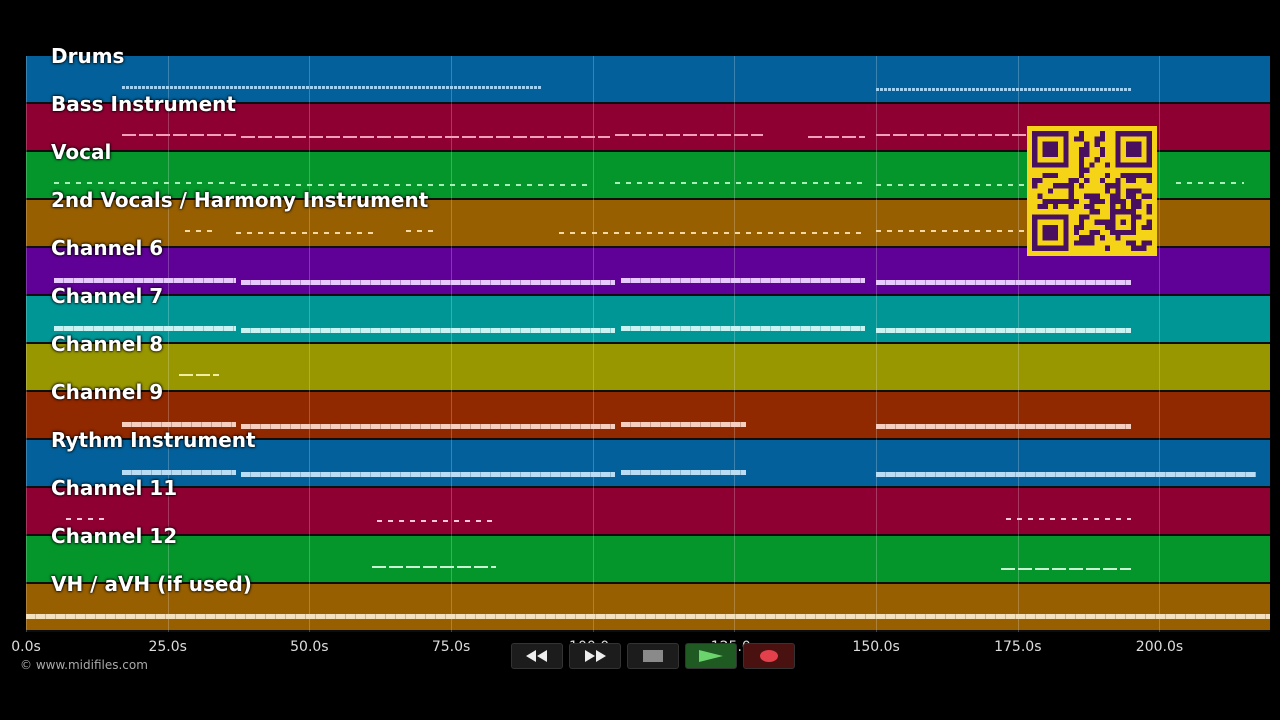  What do you see at coordinates (451, 647) in the screenshot?
I see `time-tick-label: 75.0s` at bounding box center [451, 647].